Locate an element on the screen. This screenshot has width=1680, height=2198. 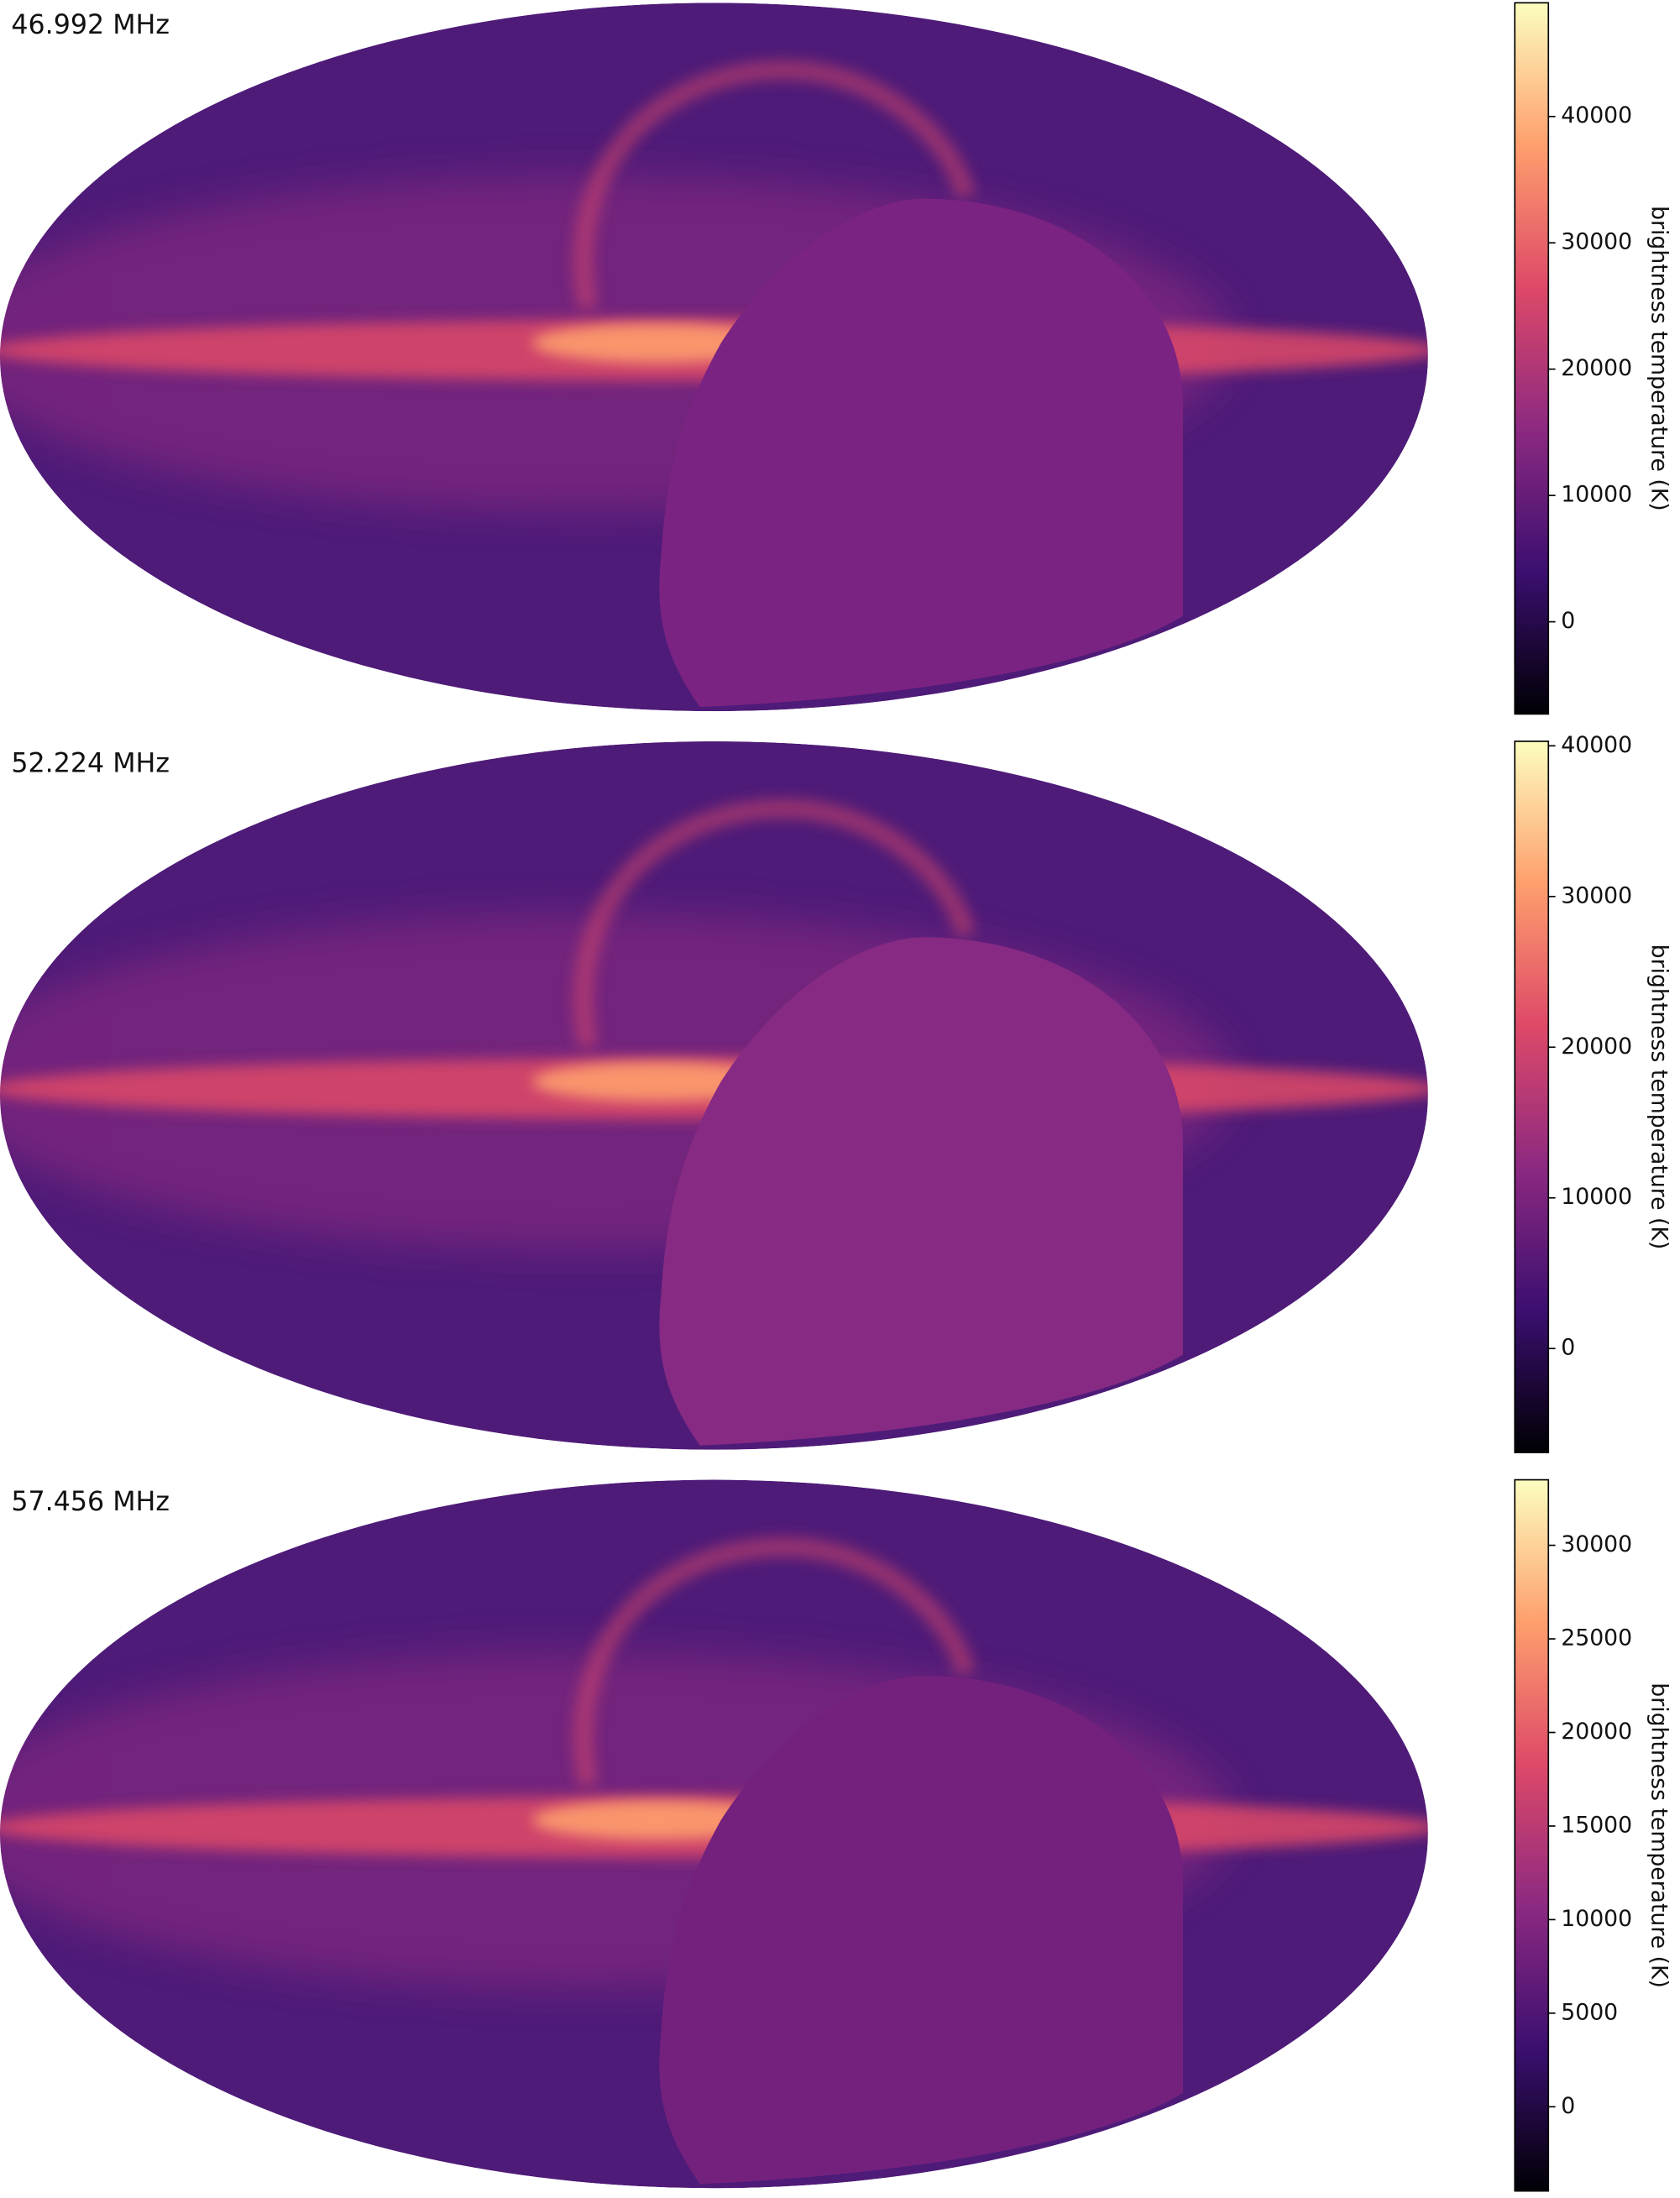
panel-title: 46.992 MHz is located at coordinates (90, 25).